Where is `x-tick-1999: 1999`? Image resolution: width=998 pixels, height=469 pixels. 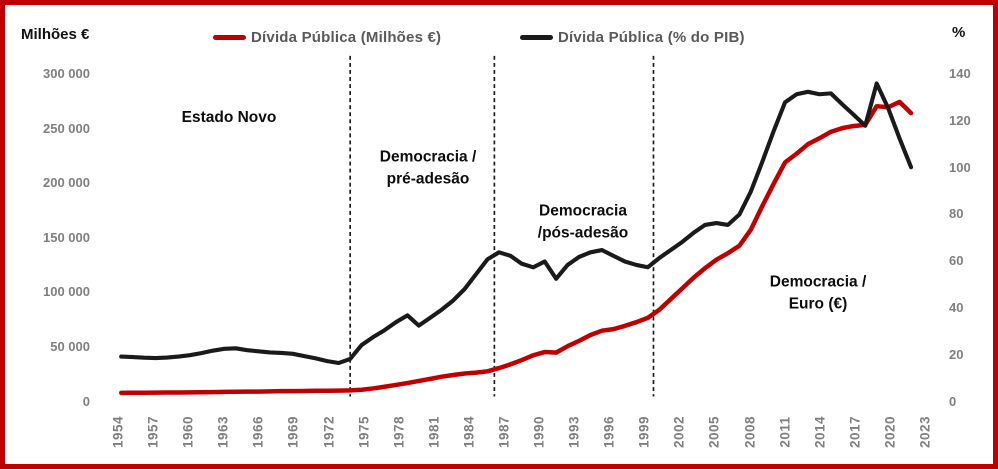 x-tick-1999: 1999 is located at coordinates (644, 432).